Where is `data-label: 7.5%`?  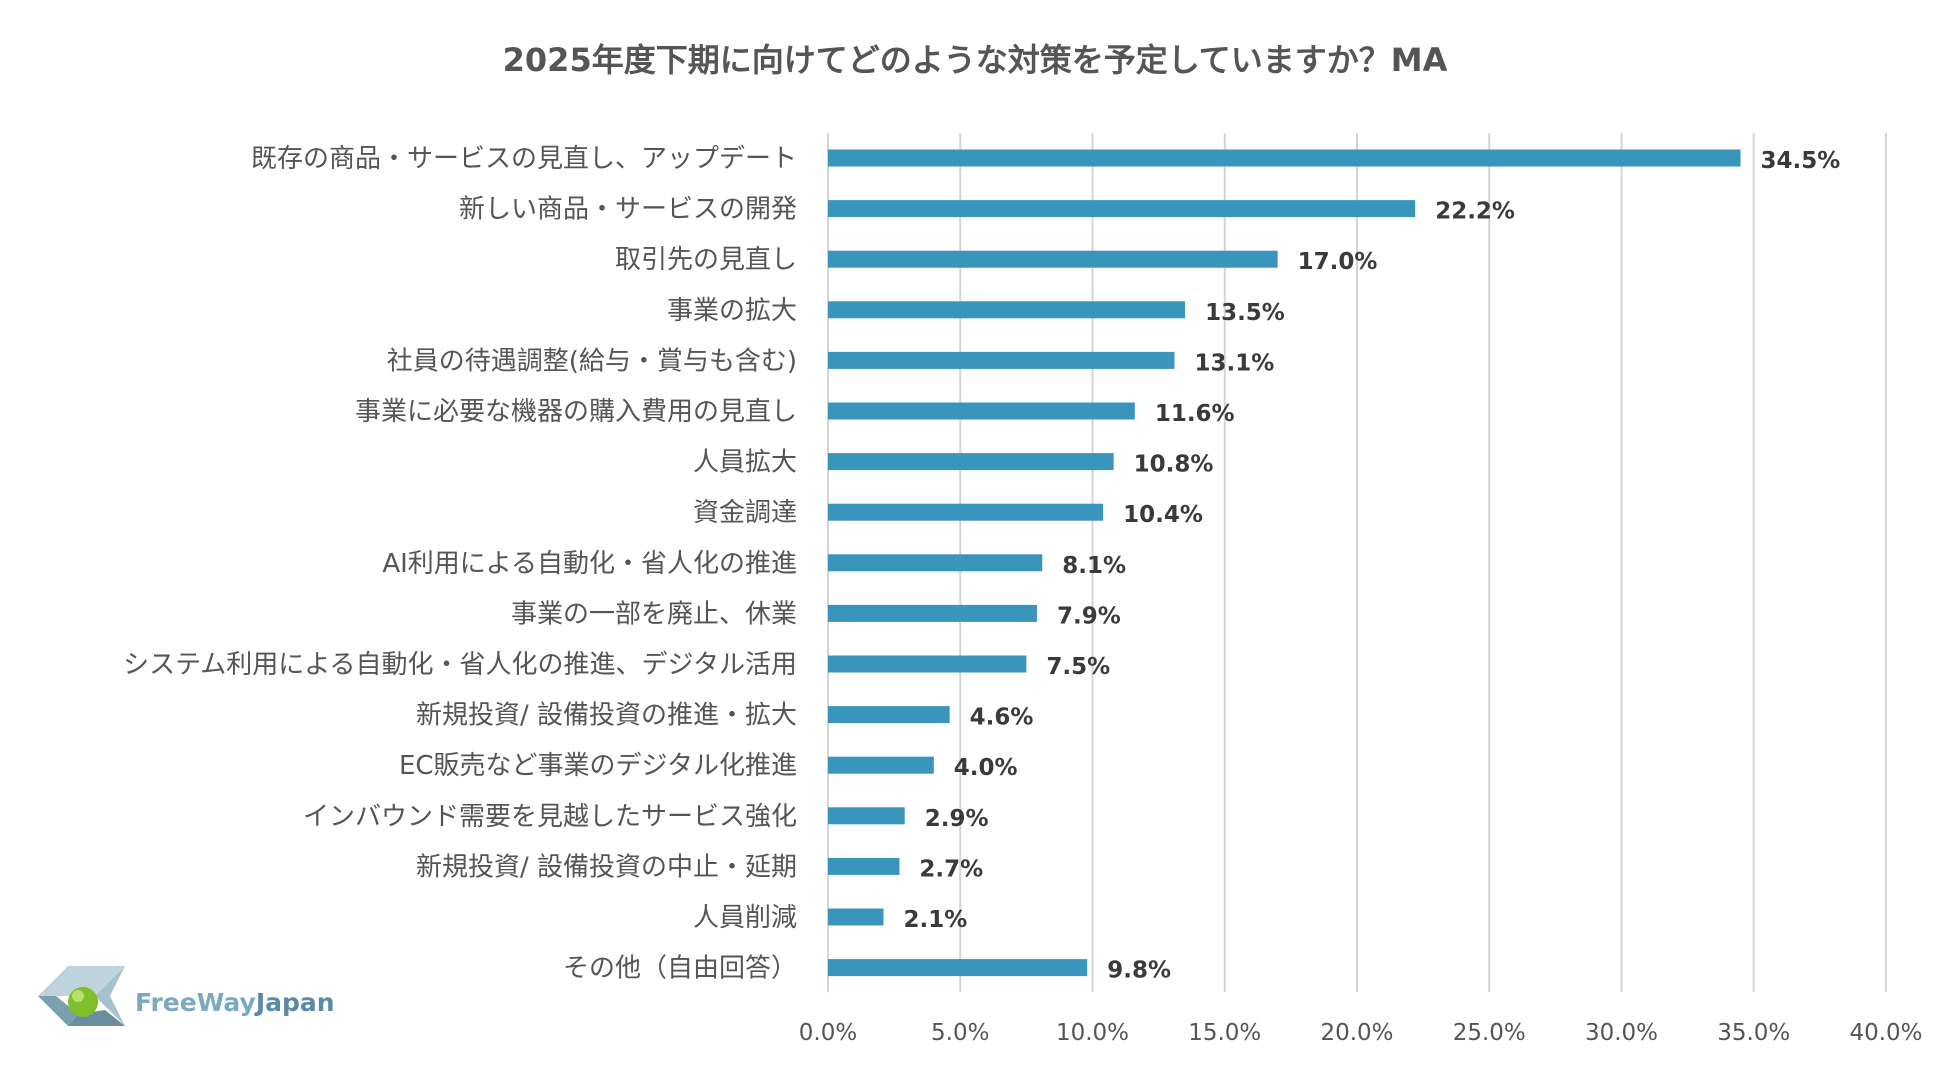
data-label: 7.5% is located at coordinates (1078, 667).